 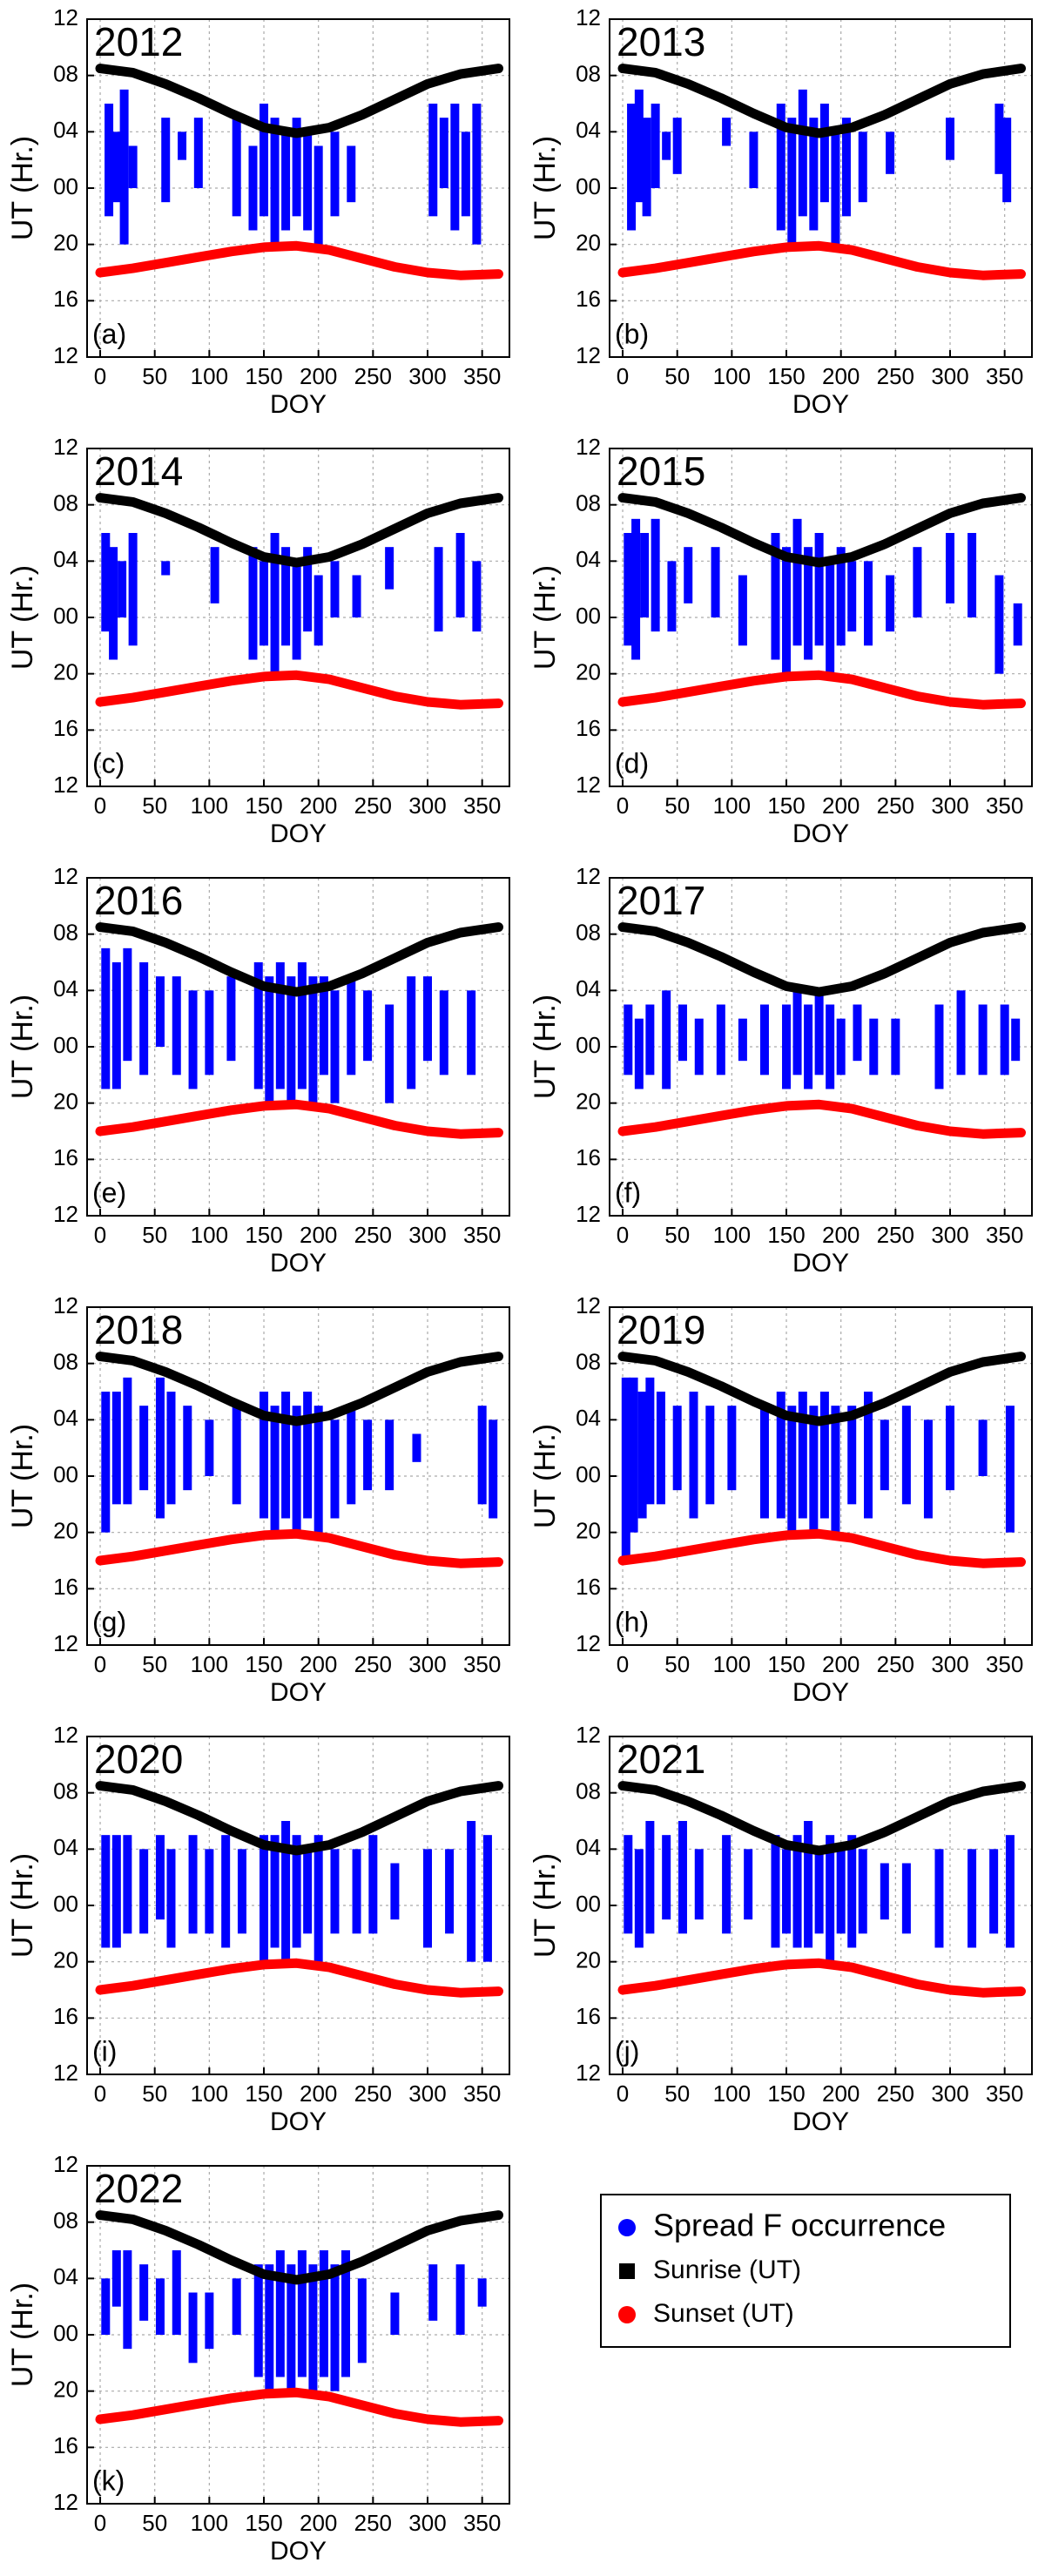 I want to click on x-tick-label: 300, so click(x=427, y=1235).